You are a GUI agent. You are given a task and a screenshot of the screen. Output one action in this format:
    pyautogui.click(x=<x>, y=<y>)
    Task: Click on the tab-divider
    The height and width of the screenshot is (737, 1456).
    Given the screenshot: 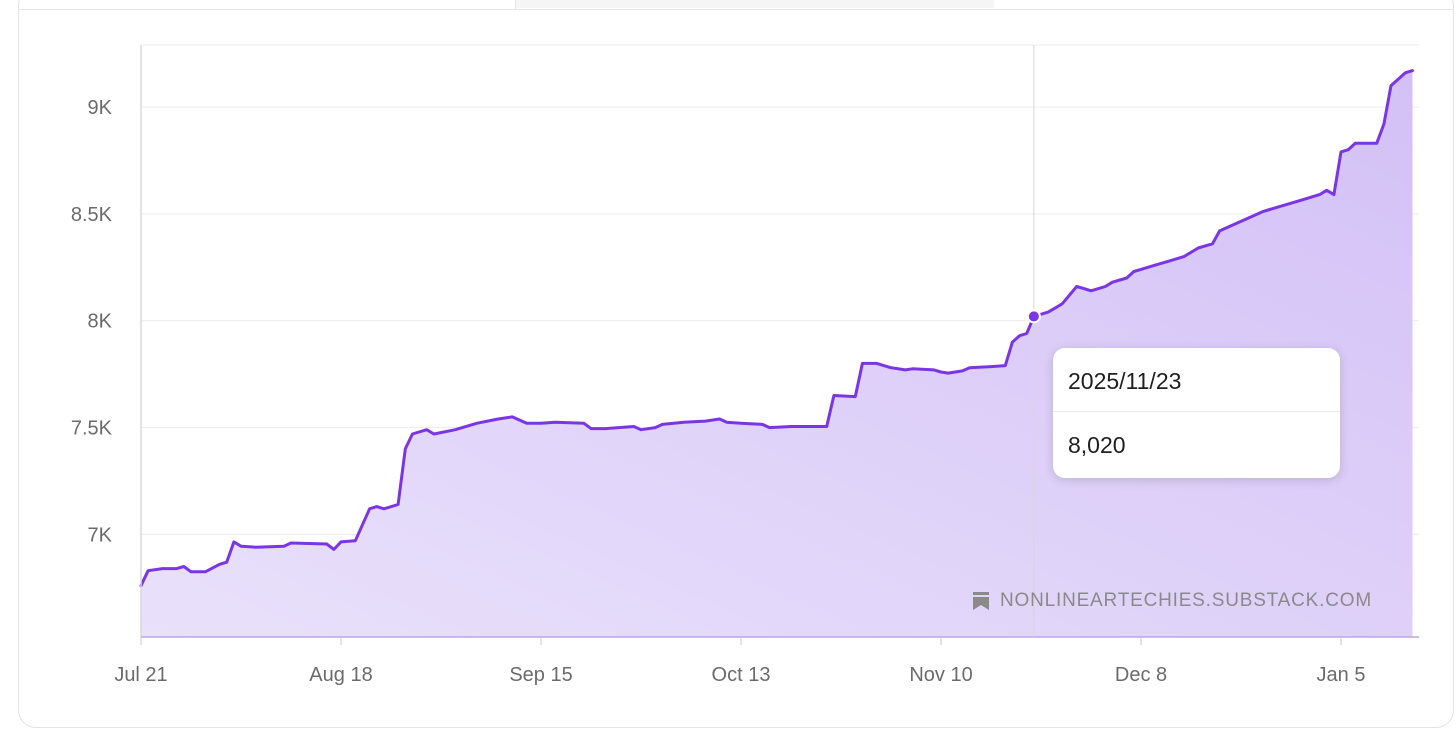 What is the action you would take?
    pyautogui.click(x=515, y=4)
    